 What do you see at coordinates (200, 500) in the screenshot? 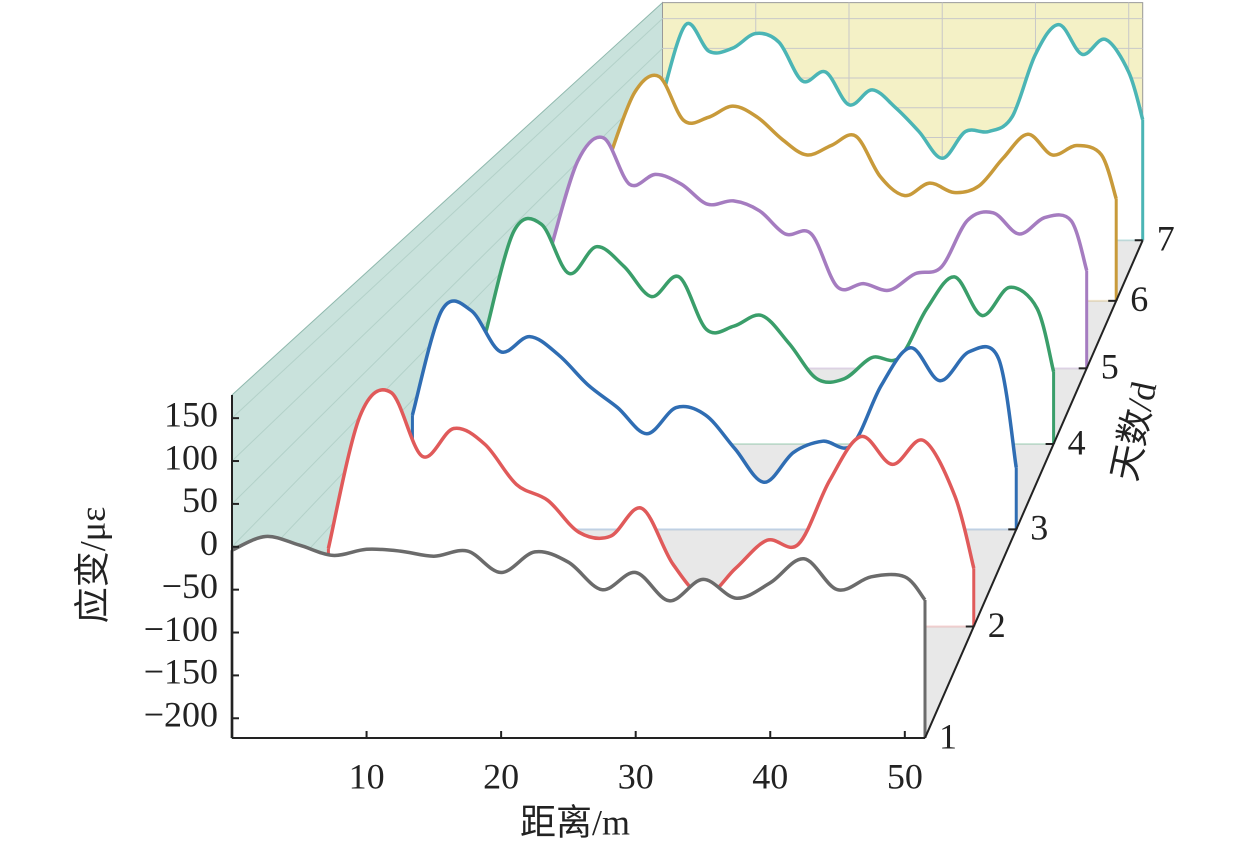
I see `y-tick-label: 50` at bounding box center [200, 500].